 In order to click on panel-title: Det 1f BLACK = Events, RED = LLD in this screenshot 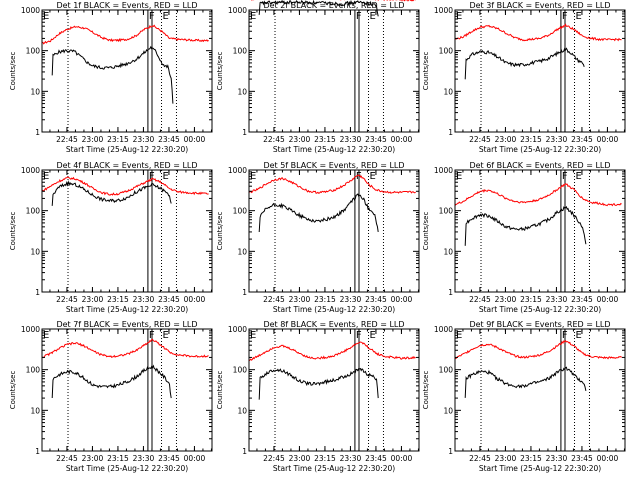, I will do `click(126, 5)`.